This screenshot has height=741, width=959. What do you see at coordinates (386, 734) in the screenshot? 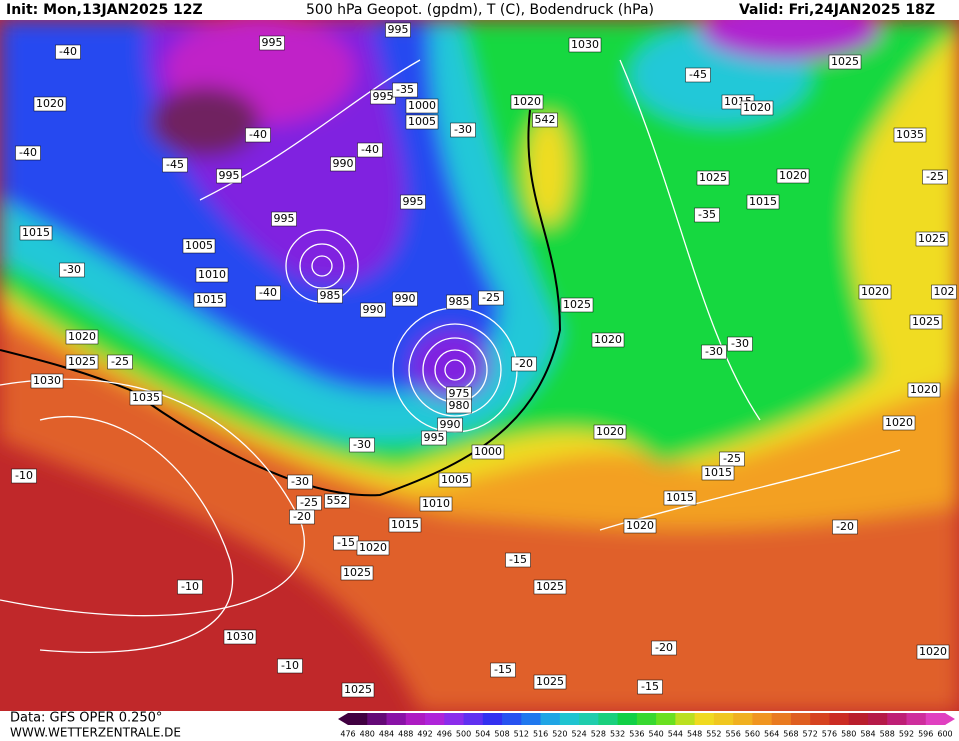
I see `scale-label: 484` at bounding box center [386, 734].